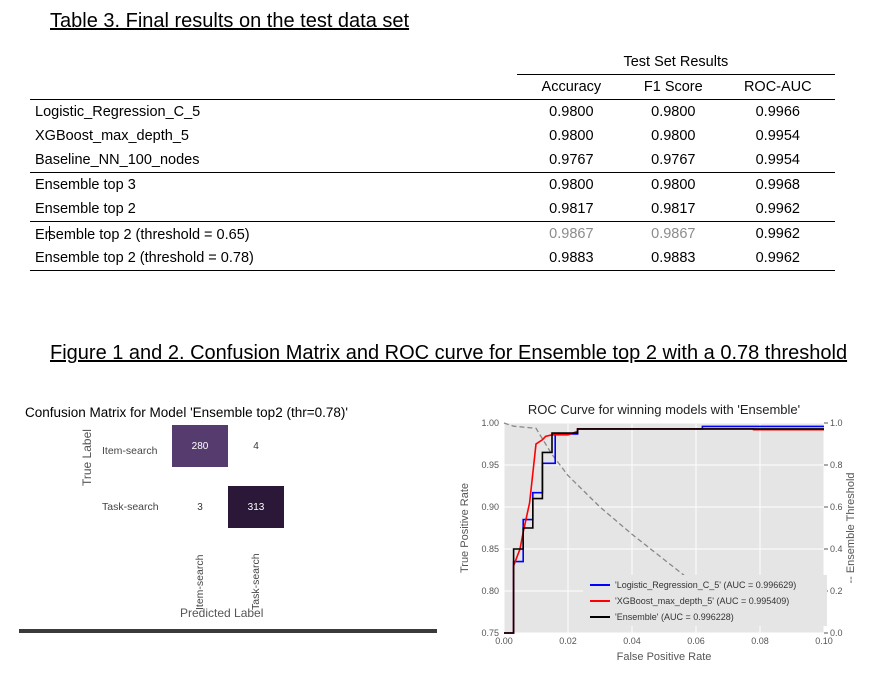 The image size is (894, 690). Describe the element at coordinates (760, 641) in the screenshot. I see `x-tick-label: 0.08` at that location.